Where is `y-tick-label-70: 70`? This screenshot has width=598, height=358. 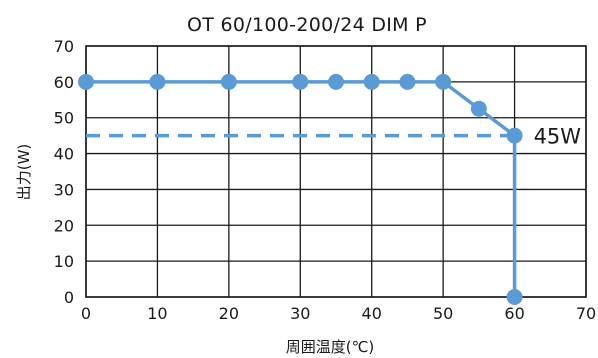
y-tick-label-70: 70 is located at coordinates (64, 46).